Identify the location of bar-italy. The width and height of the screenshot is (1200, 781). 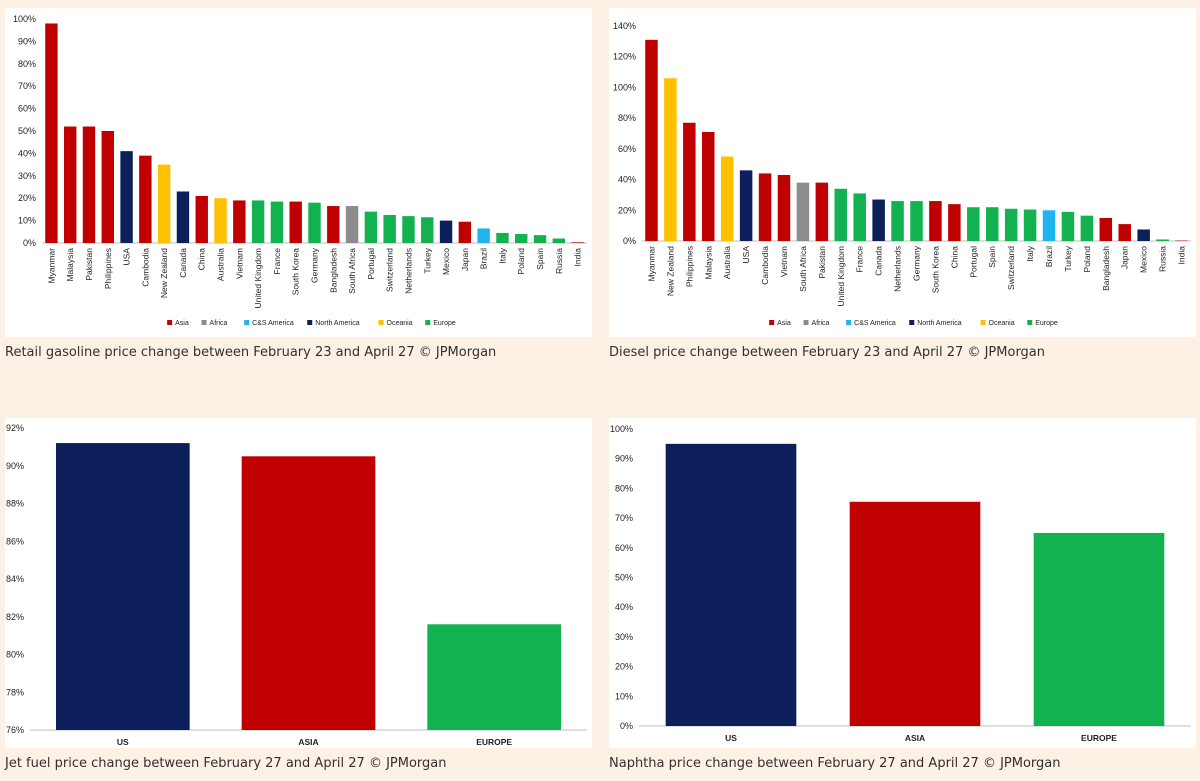
(502, 237).